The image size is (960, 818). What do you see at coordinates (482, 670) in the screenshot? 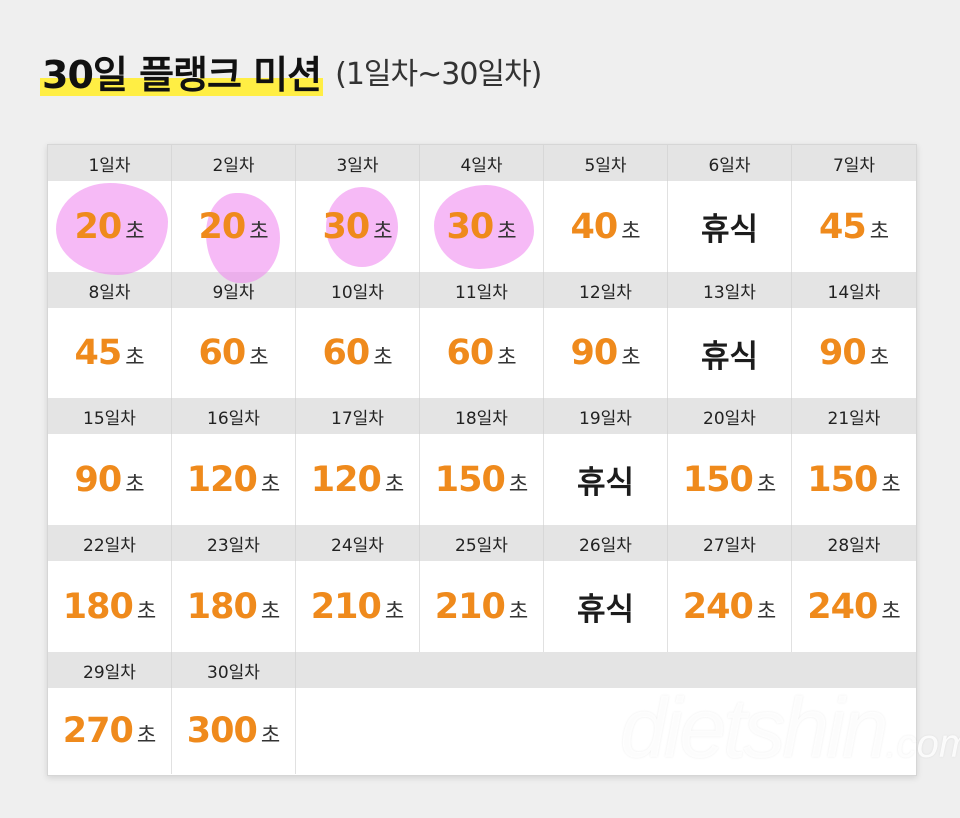
I see `week-header: 29일차 30일차` at bounding box center [482, 670].